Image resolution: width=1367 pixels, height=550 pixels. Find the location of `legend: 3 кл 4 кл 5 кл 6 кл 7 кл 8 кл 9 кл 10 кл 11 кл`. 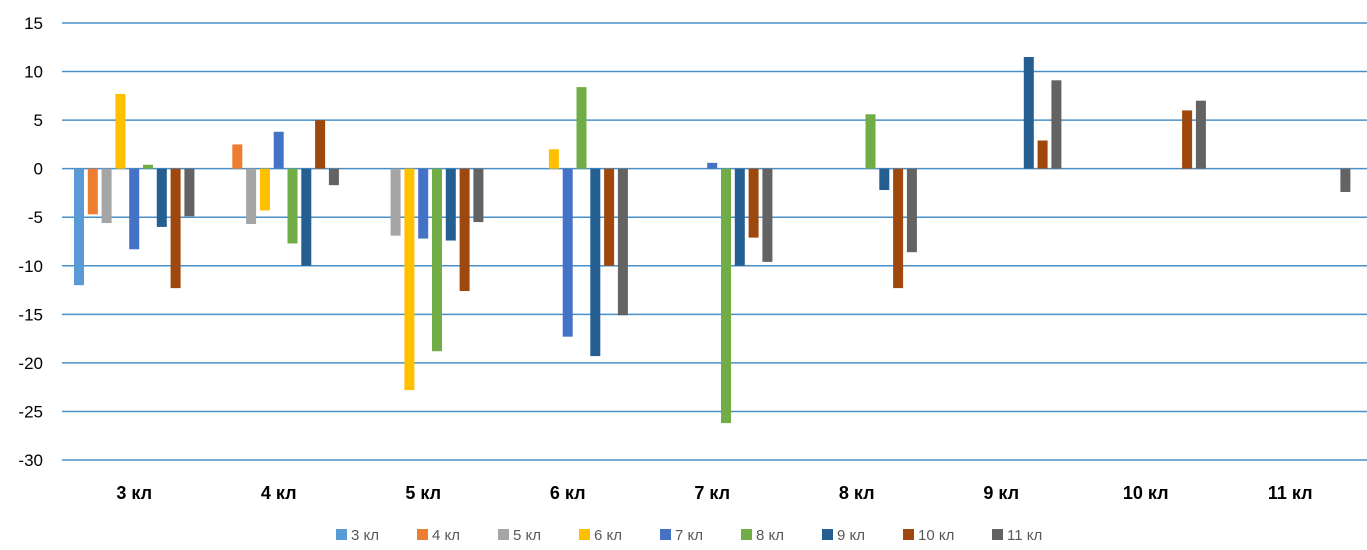

legend: 3 кл 4 кл 5 кл 6 кл 7 кл 8 кл 9 кл 10 кл 11 кл is located at coordinates (689, 535).